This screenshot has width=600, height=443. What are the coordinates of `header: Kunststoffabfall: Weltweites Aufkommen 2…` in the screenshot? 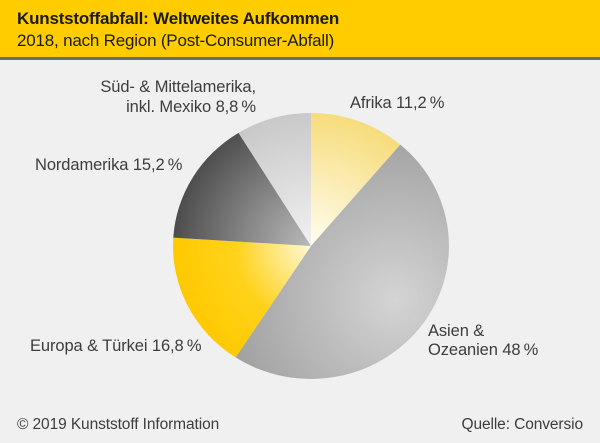 It's located at (300, 28).